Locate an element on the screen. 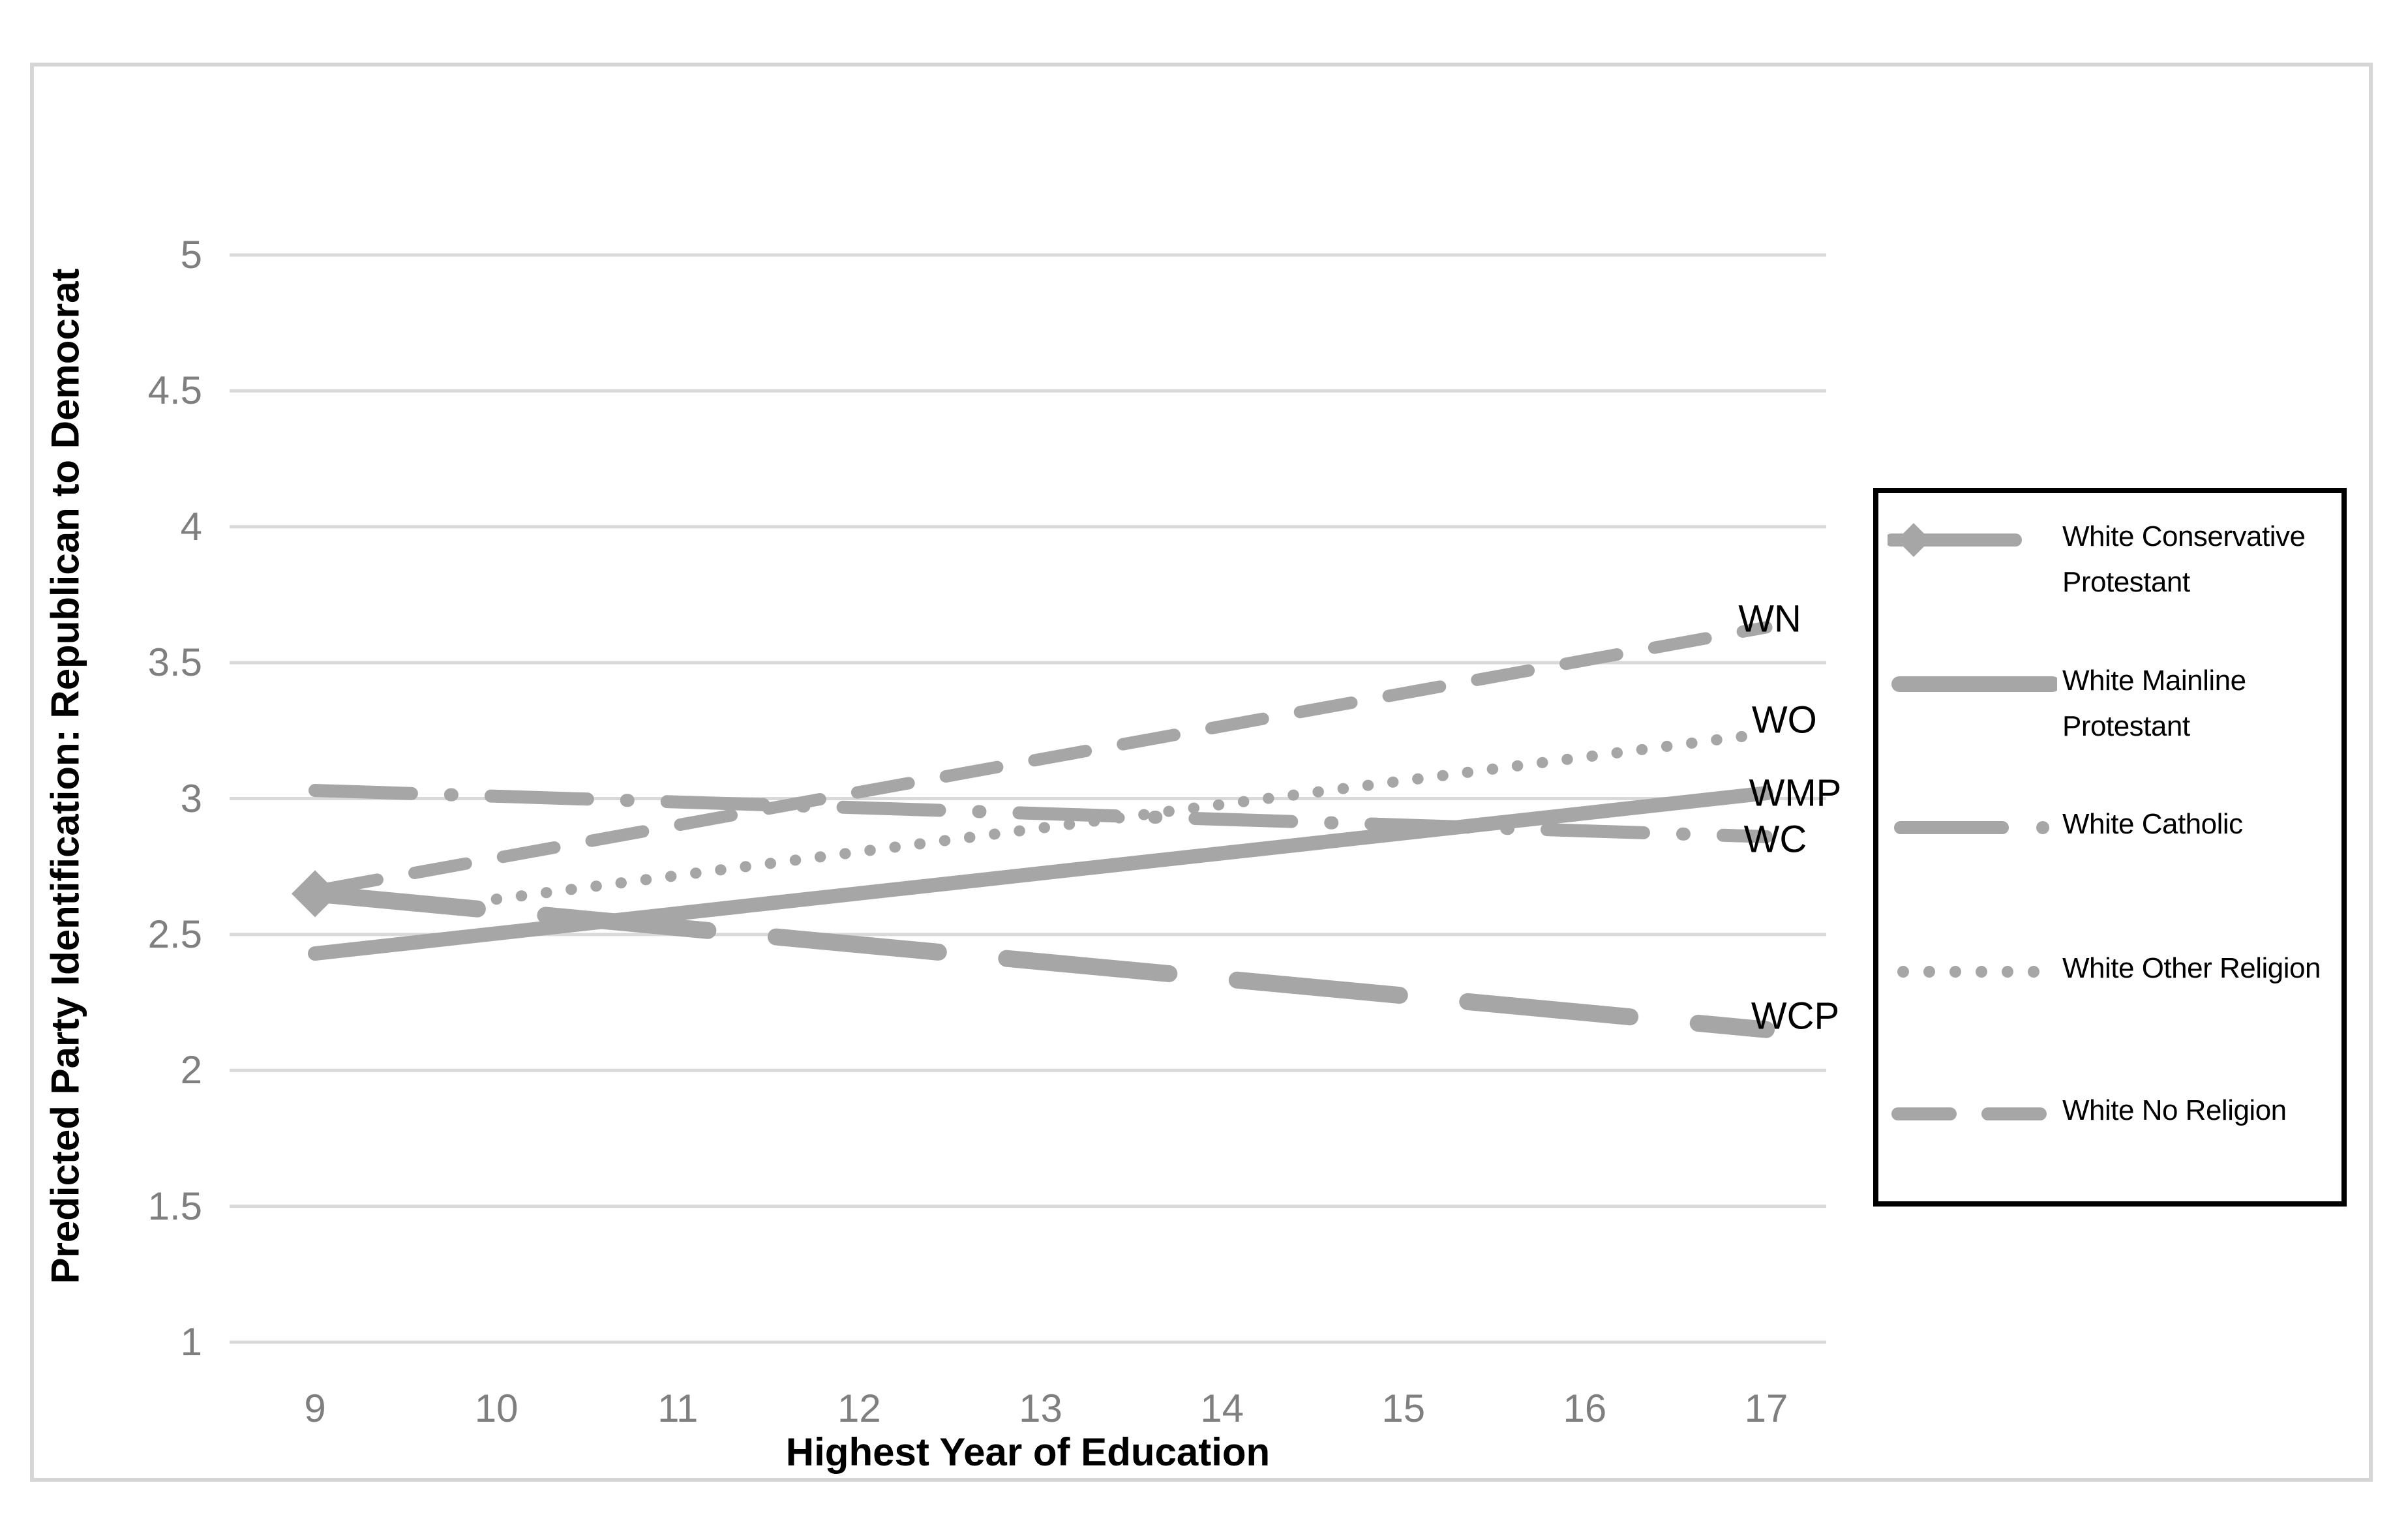 This screenshot has height=1515, width=2408. series-end-label-wmp: WMP is located at coordinates (1795, 793).